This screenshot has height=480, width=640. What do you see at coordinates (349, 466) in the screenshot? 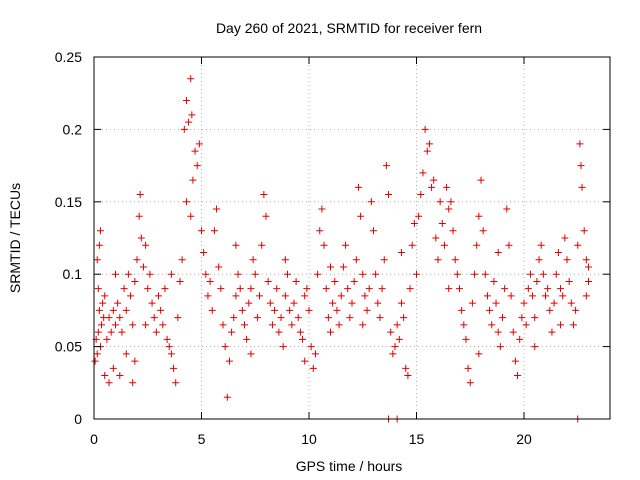
I see `x-axis-label: GPS time / hours` at bounding box center [349, 466].